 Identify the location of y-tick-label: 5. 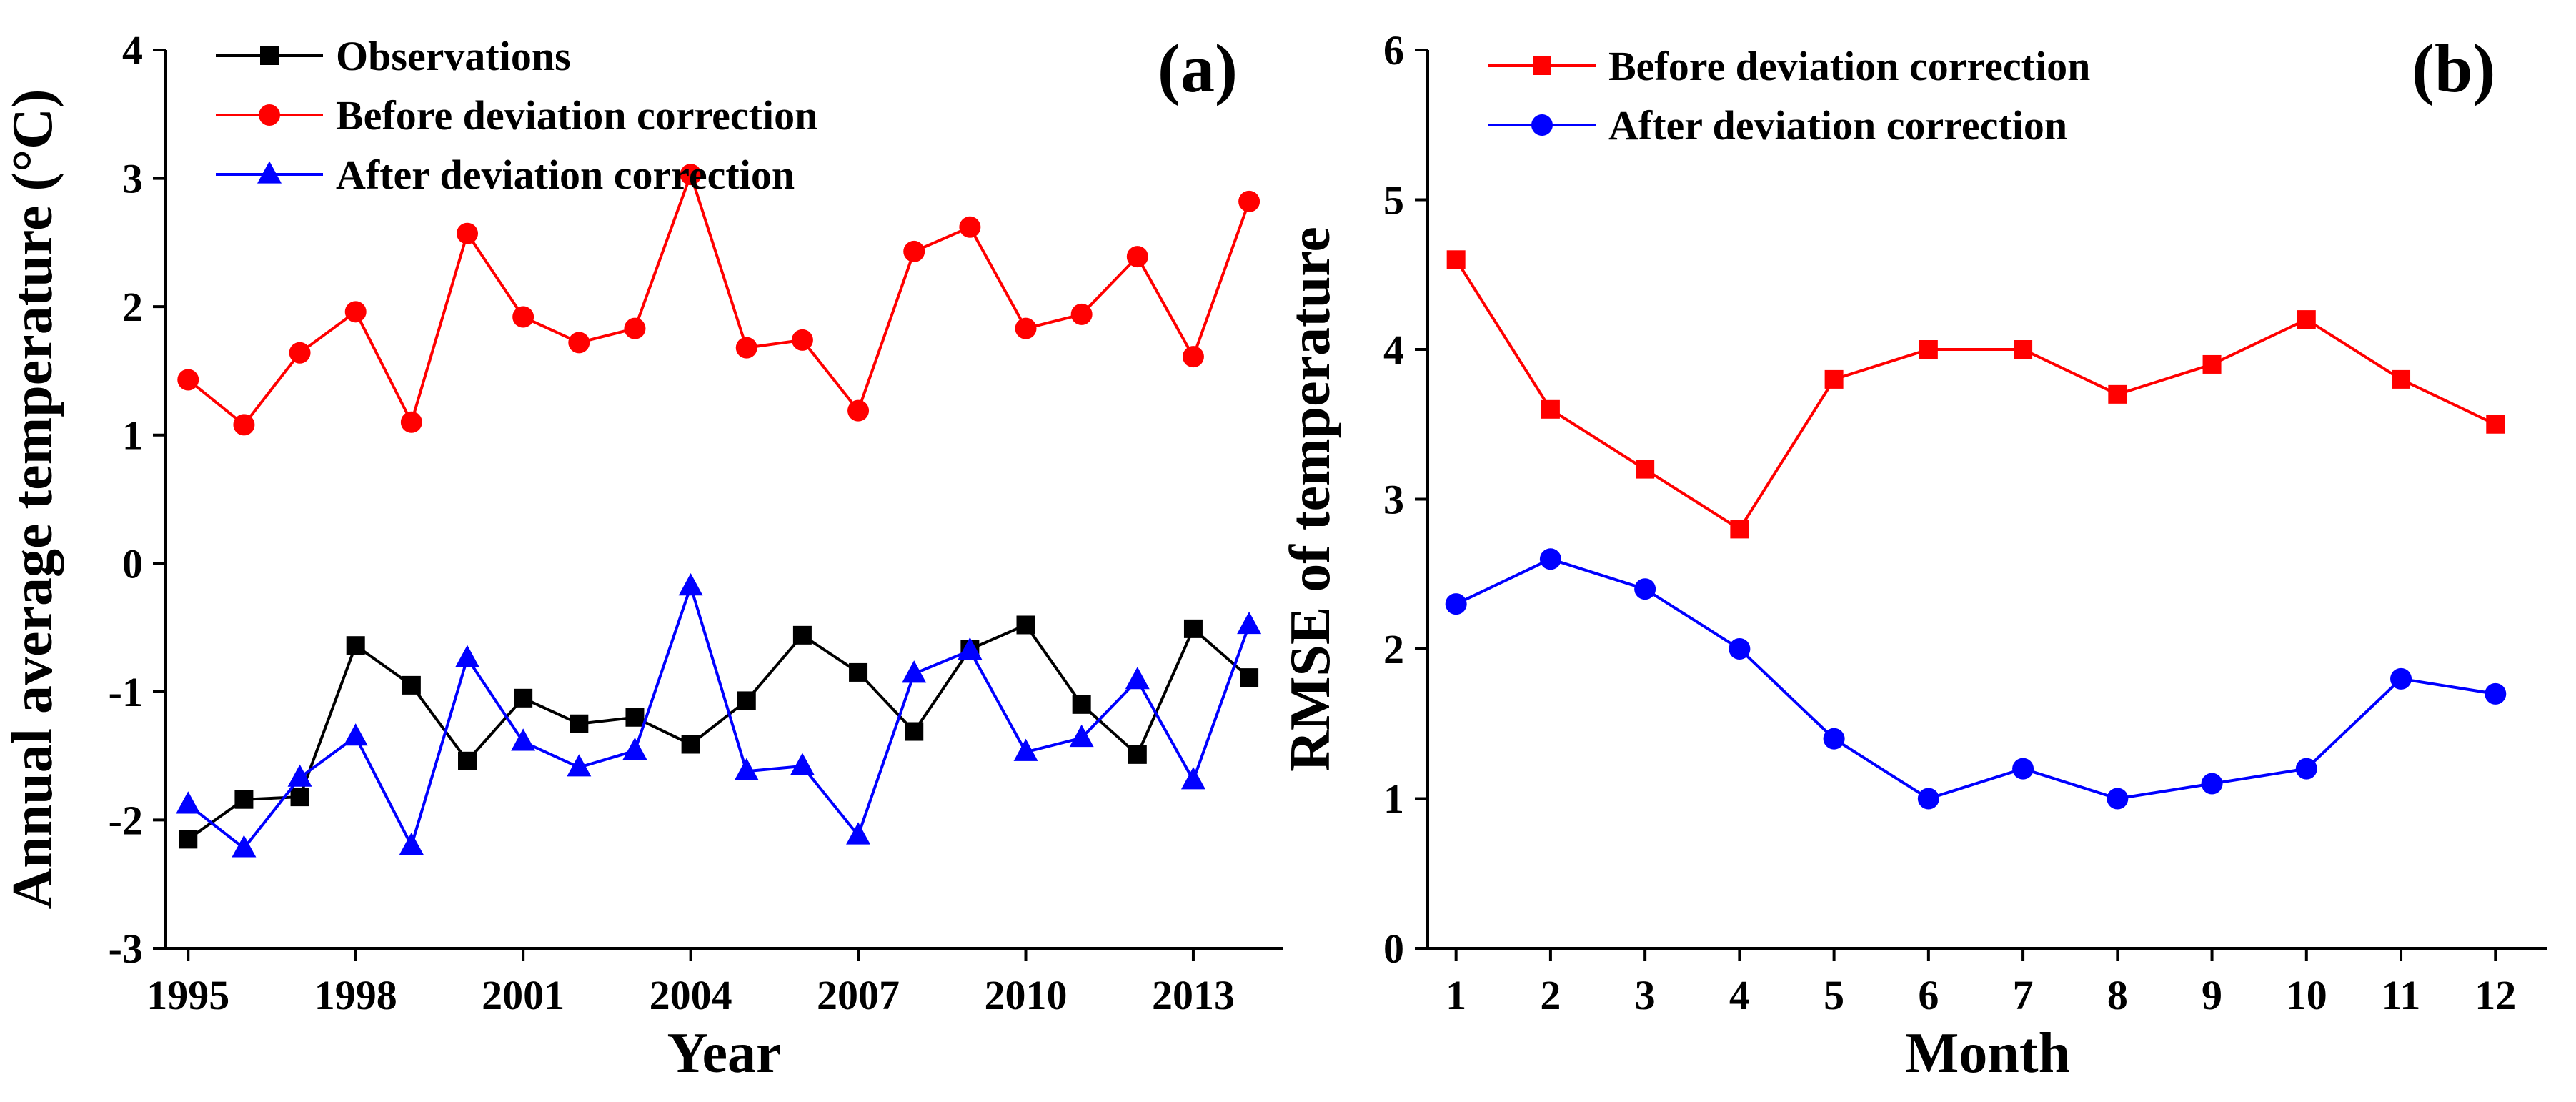
(1393, 200).